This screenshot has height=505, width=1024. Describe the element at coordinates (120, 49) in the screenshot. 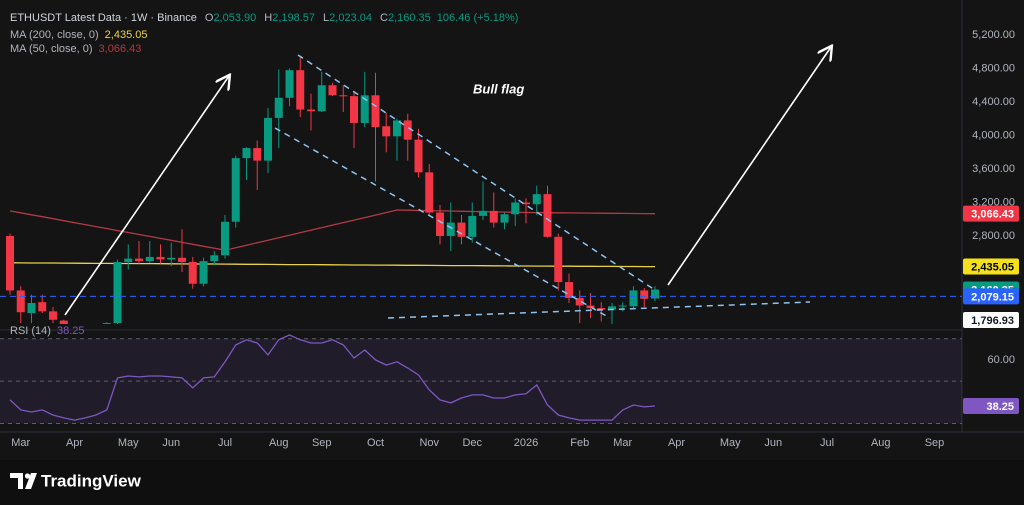

I see `legend-value: 3,066.43` at that location.